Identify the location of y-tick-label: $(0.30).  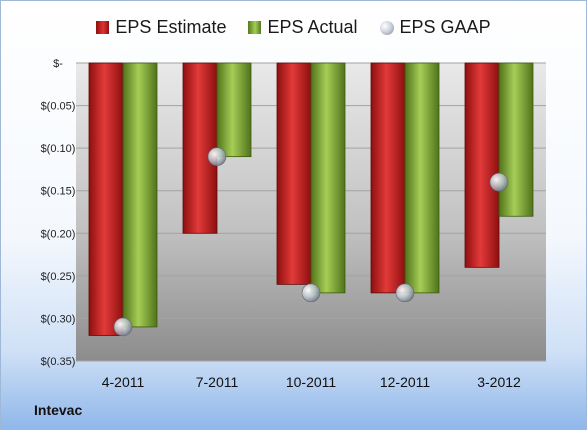
(58, 319).